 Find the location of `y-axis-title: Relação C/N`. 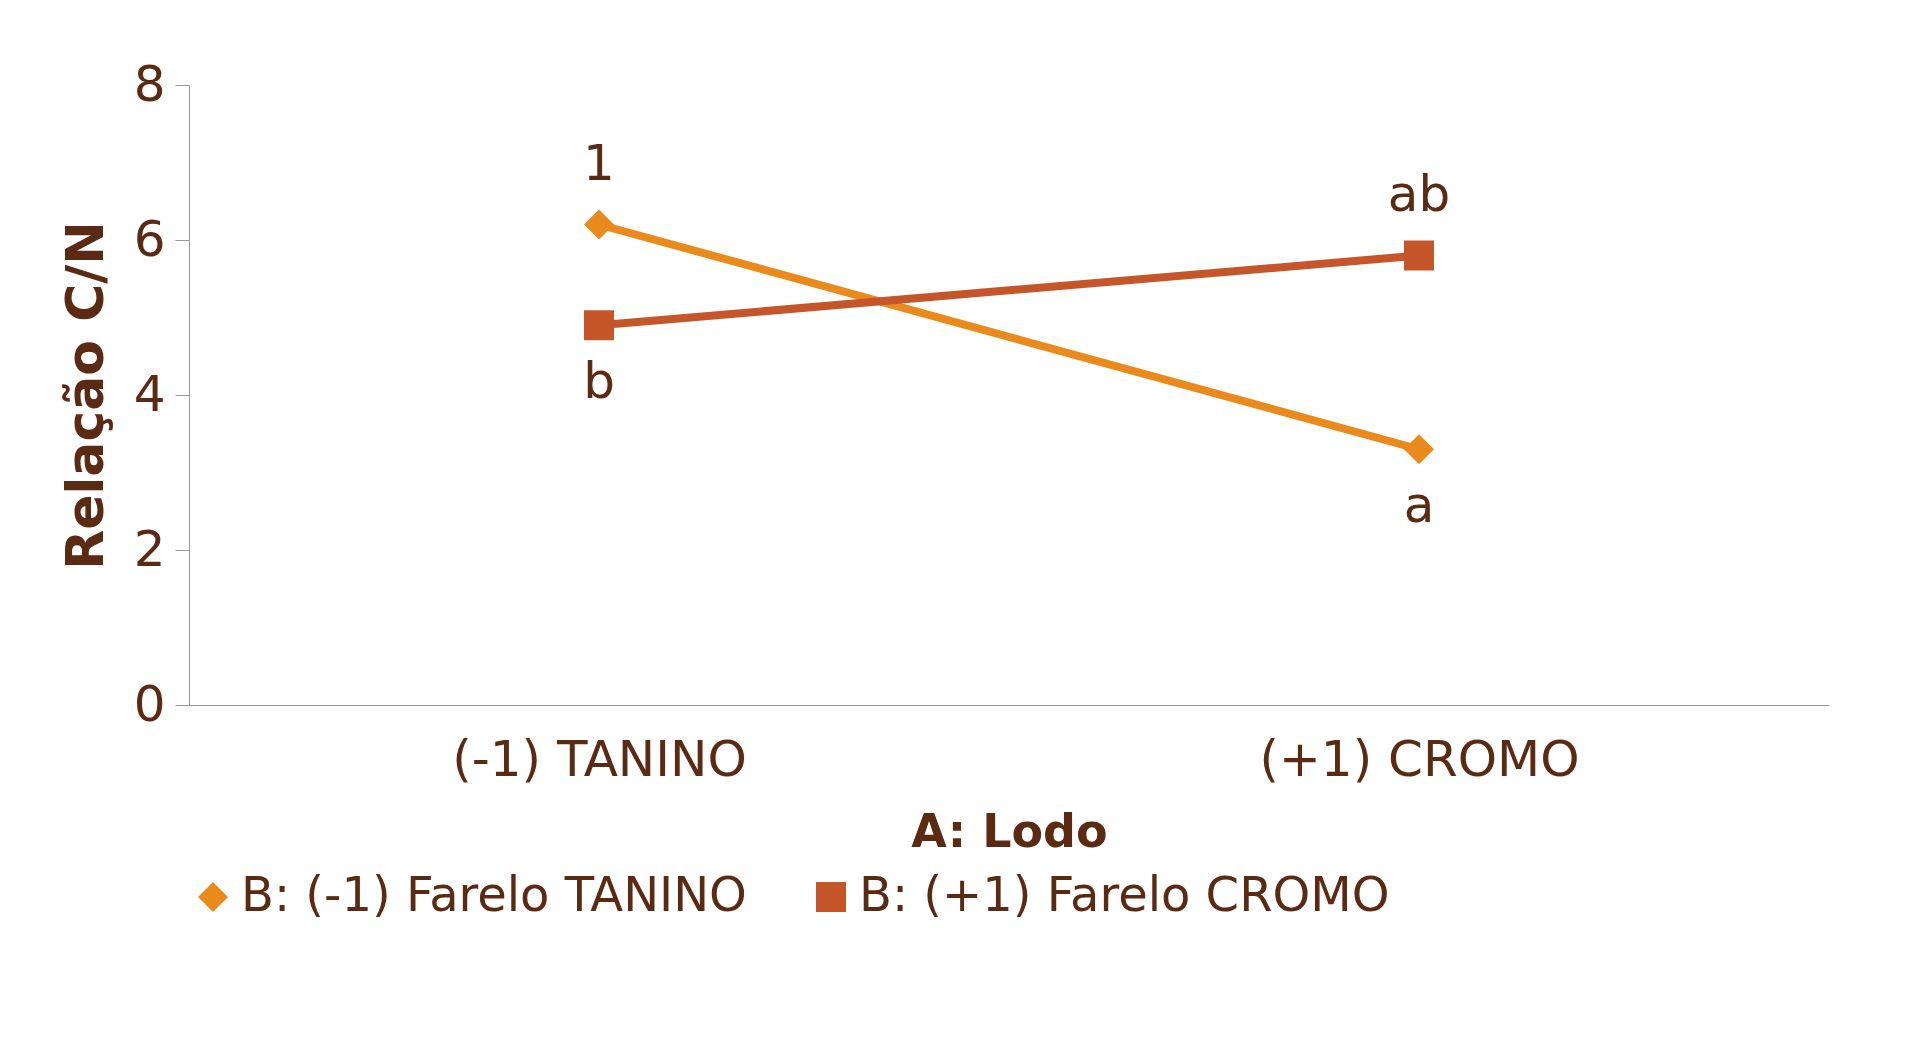

y-axis-title: Relação C/N is located at coordinates (84, 395).